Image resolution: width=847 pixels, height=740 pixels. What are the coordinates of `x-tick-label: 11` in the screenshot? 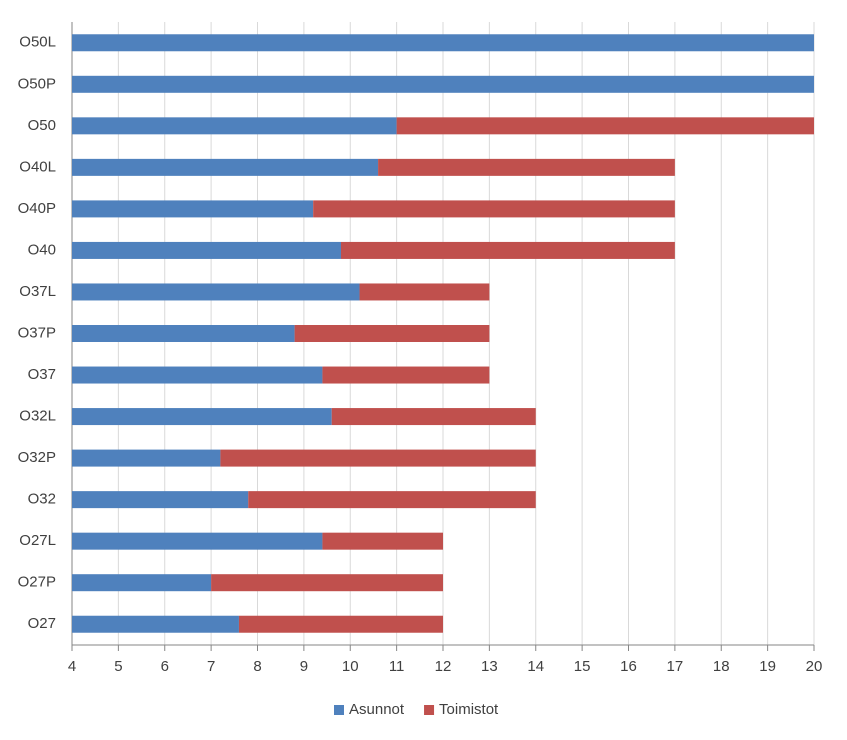 It's located at (397, 666).